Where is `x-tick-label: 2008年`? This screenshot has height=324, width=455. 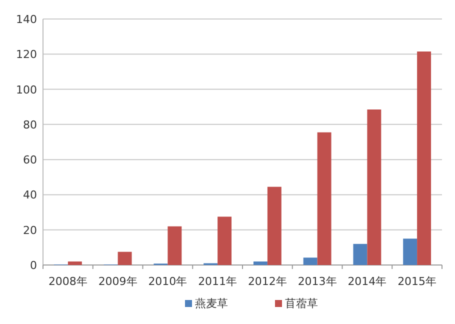 x-tick-label: 2008年 is located at coordinates (68, 281).